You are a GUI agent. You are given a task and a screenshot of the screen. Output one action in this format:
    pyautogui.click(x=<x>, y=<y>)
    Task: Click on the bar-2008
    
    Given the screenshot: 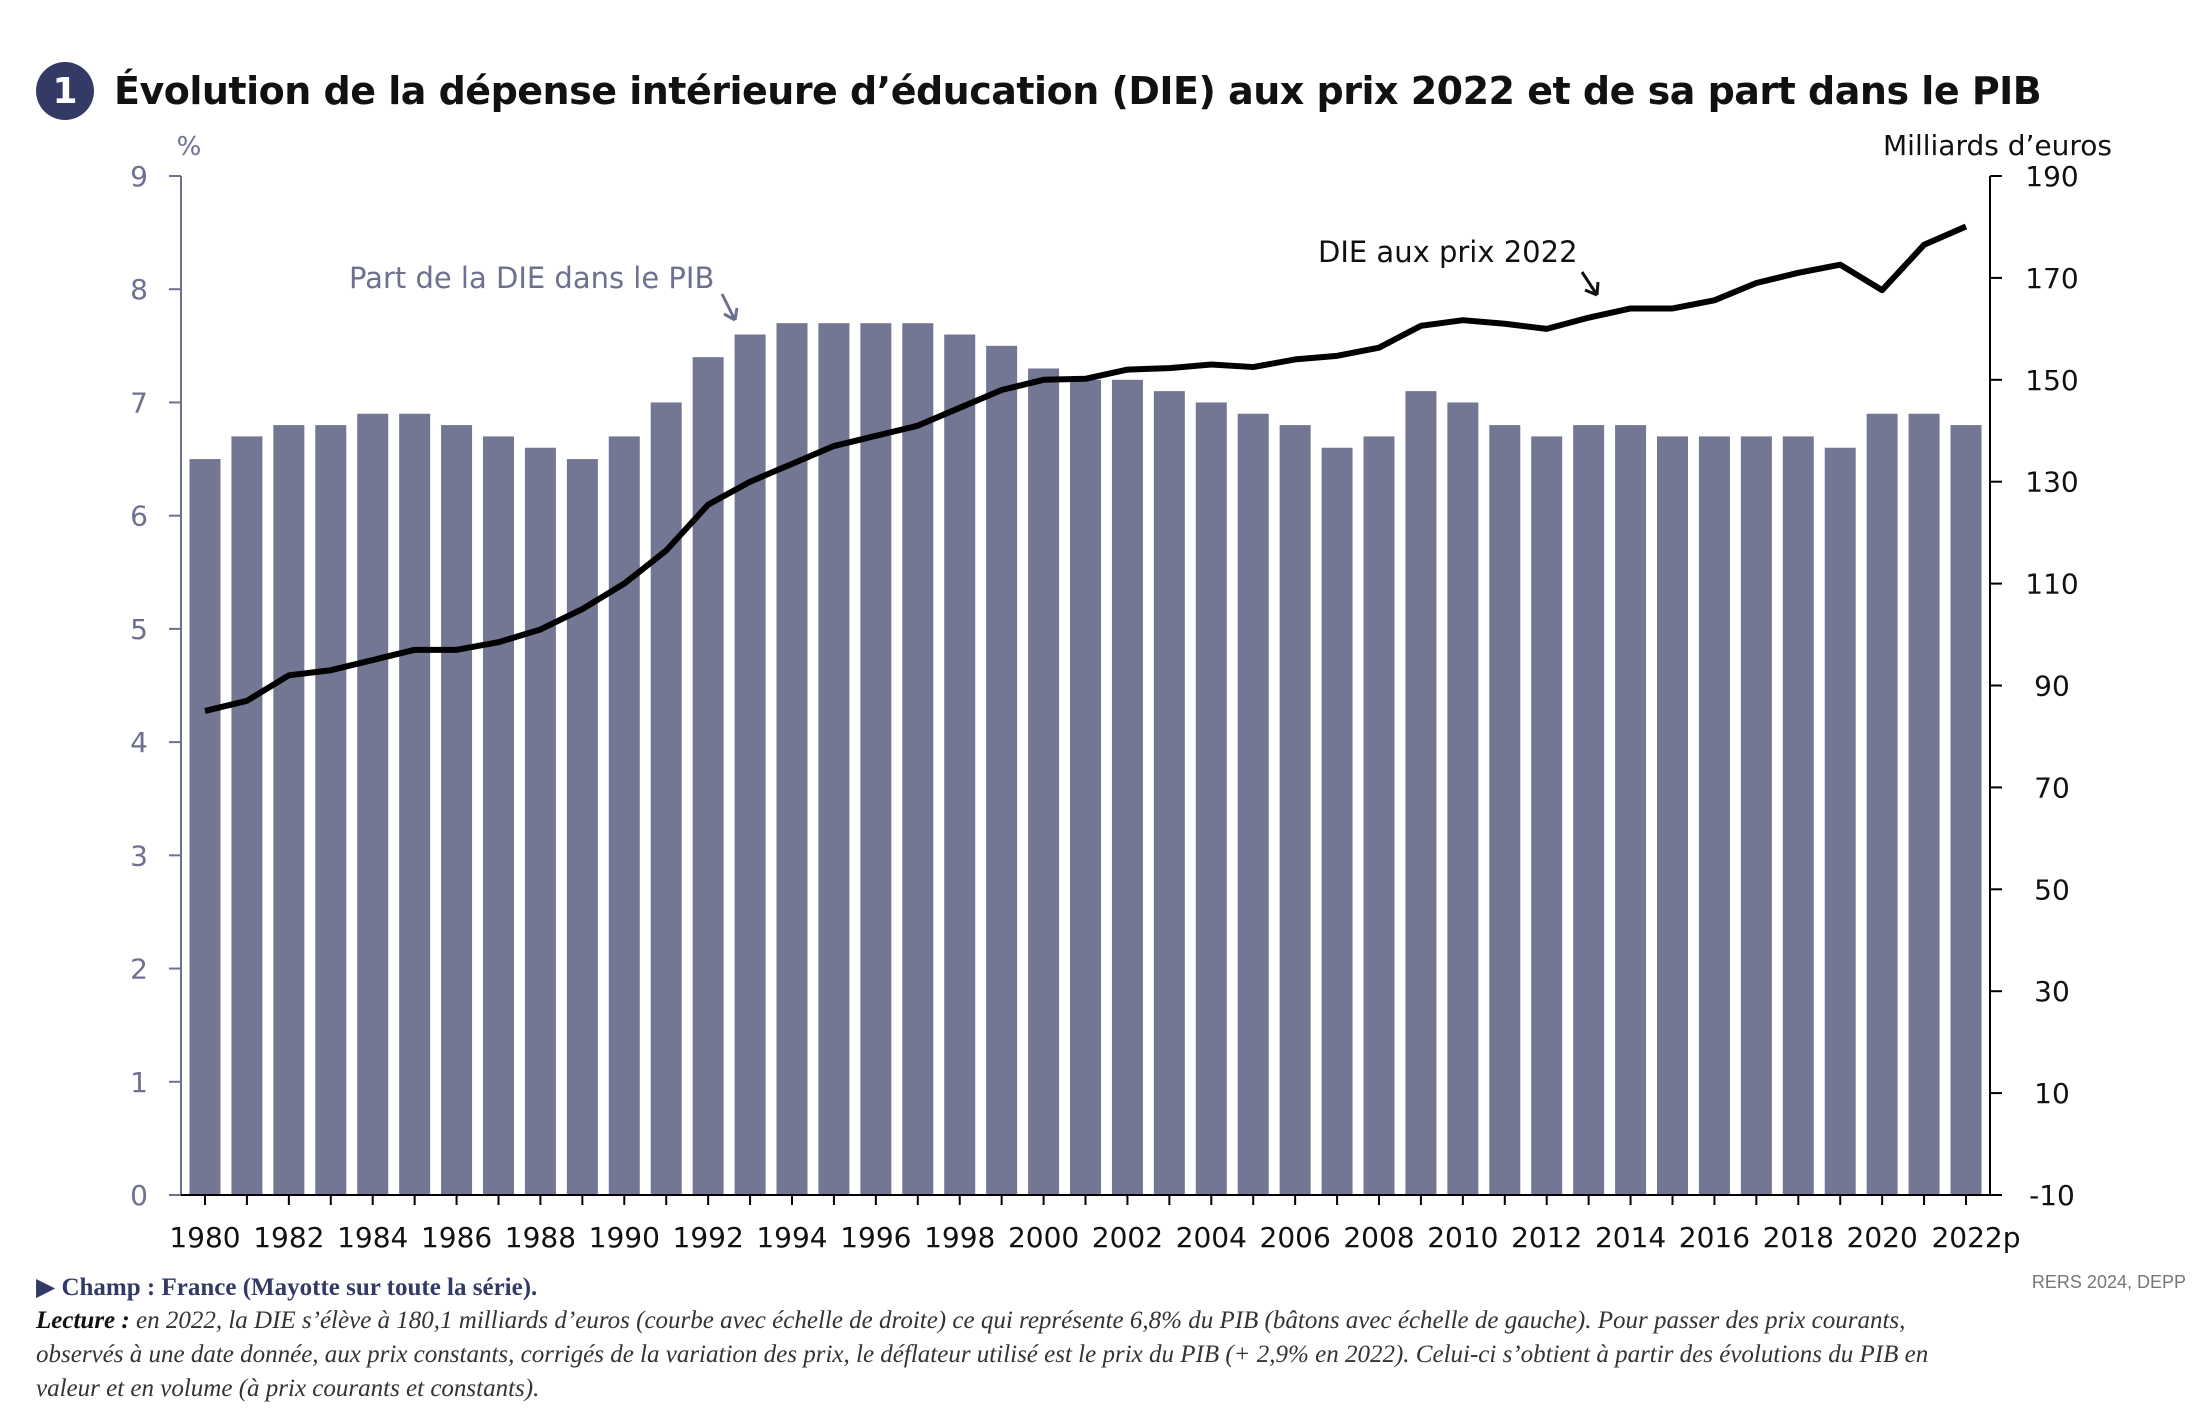 What is the action you would take?
    pyautogui.click(x=1379, y=815)
    